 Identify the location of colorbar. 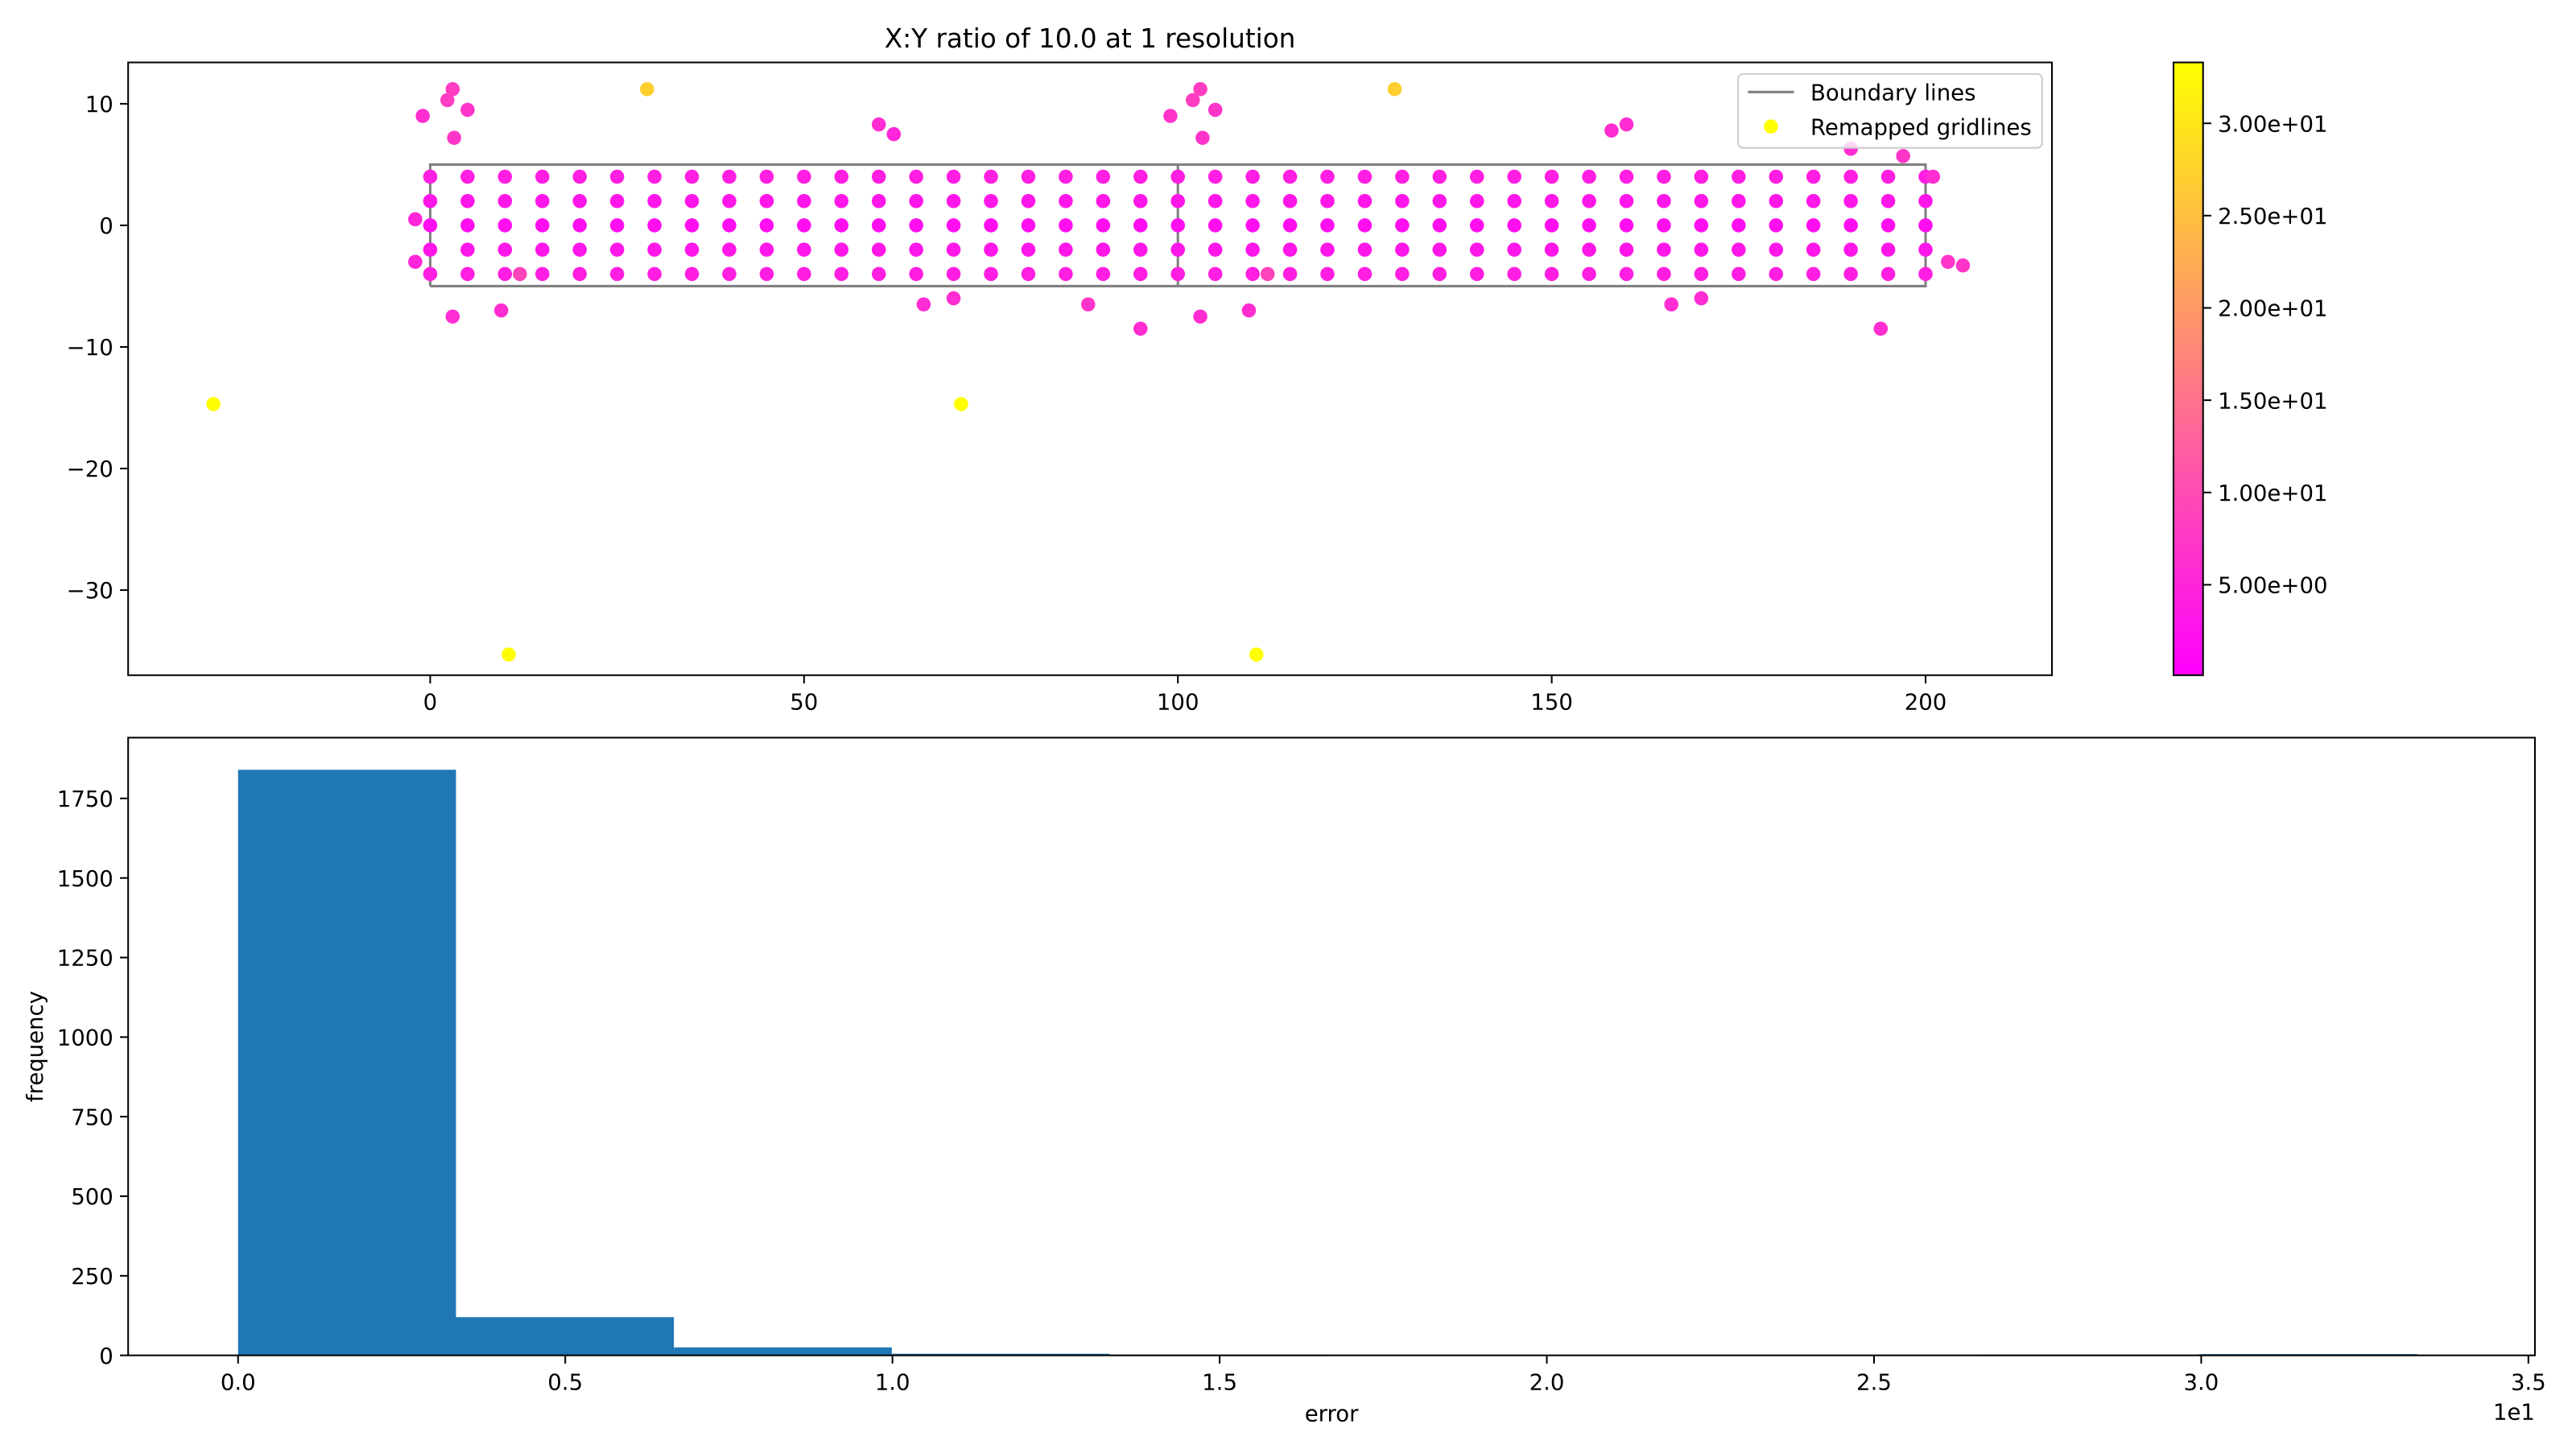
(2188, 368).